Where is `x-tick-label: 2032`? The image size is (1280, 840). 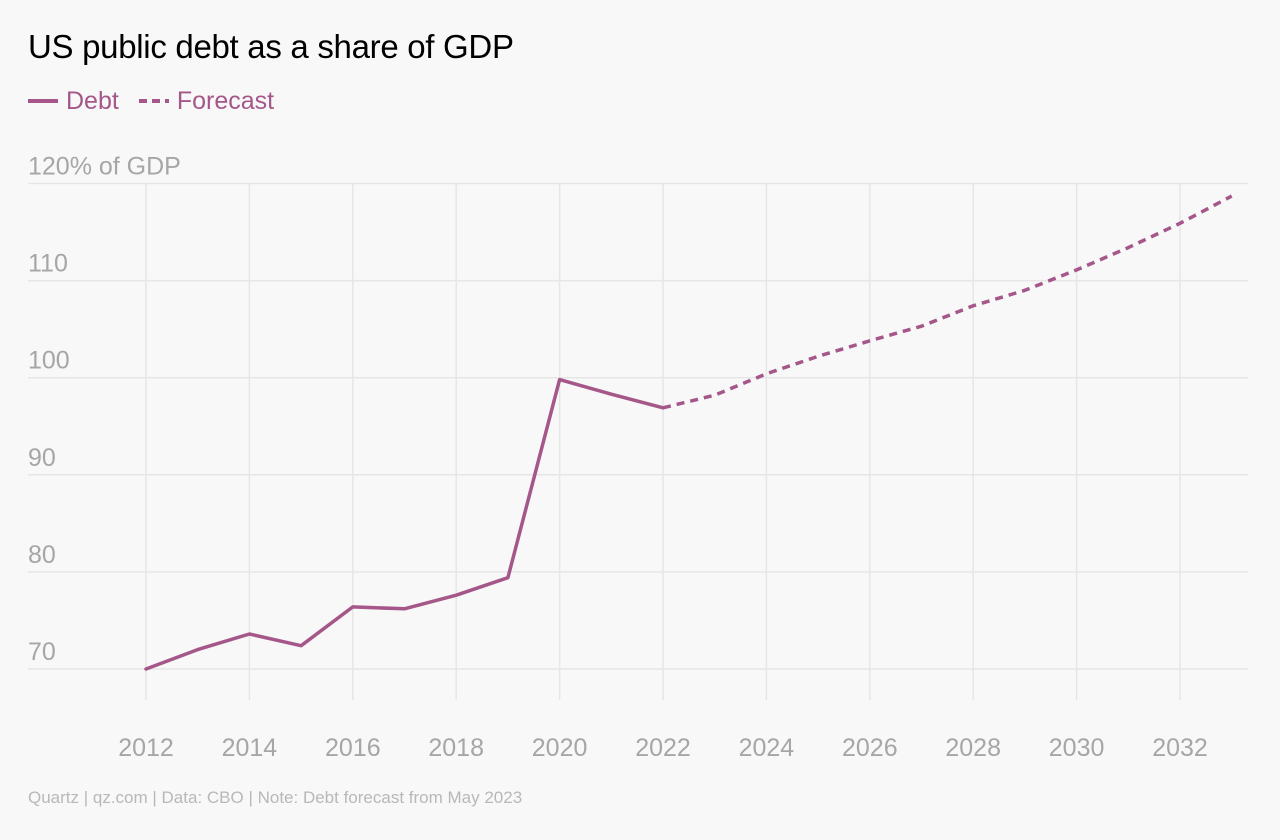
x-tick-label: 2032 is located at coordinates (1180, 748).